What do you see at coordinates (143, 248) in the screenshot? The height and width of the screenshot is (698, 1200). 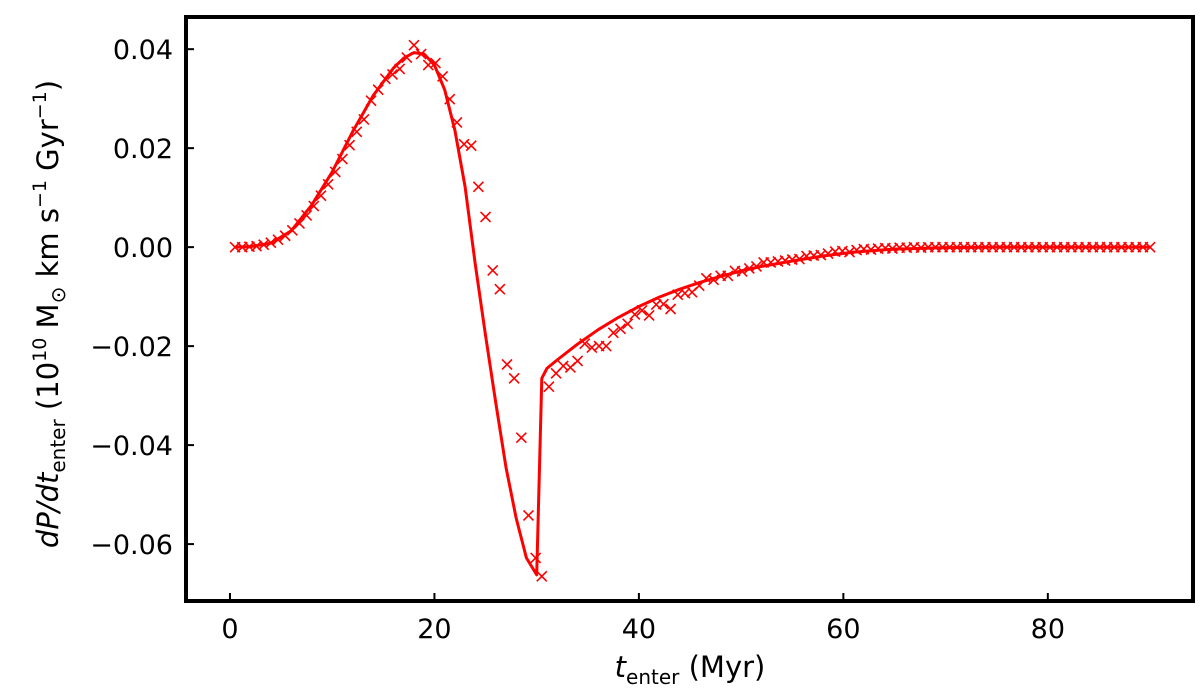 I see `y-tick-label: 0.00` at bounding box center [143, 248].